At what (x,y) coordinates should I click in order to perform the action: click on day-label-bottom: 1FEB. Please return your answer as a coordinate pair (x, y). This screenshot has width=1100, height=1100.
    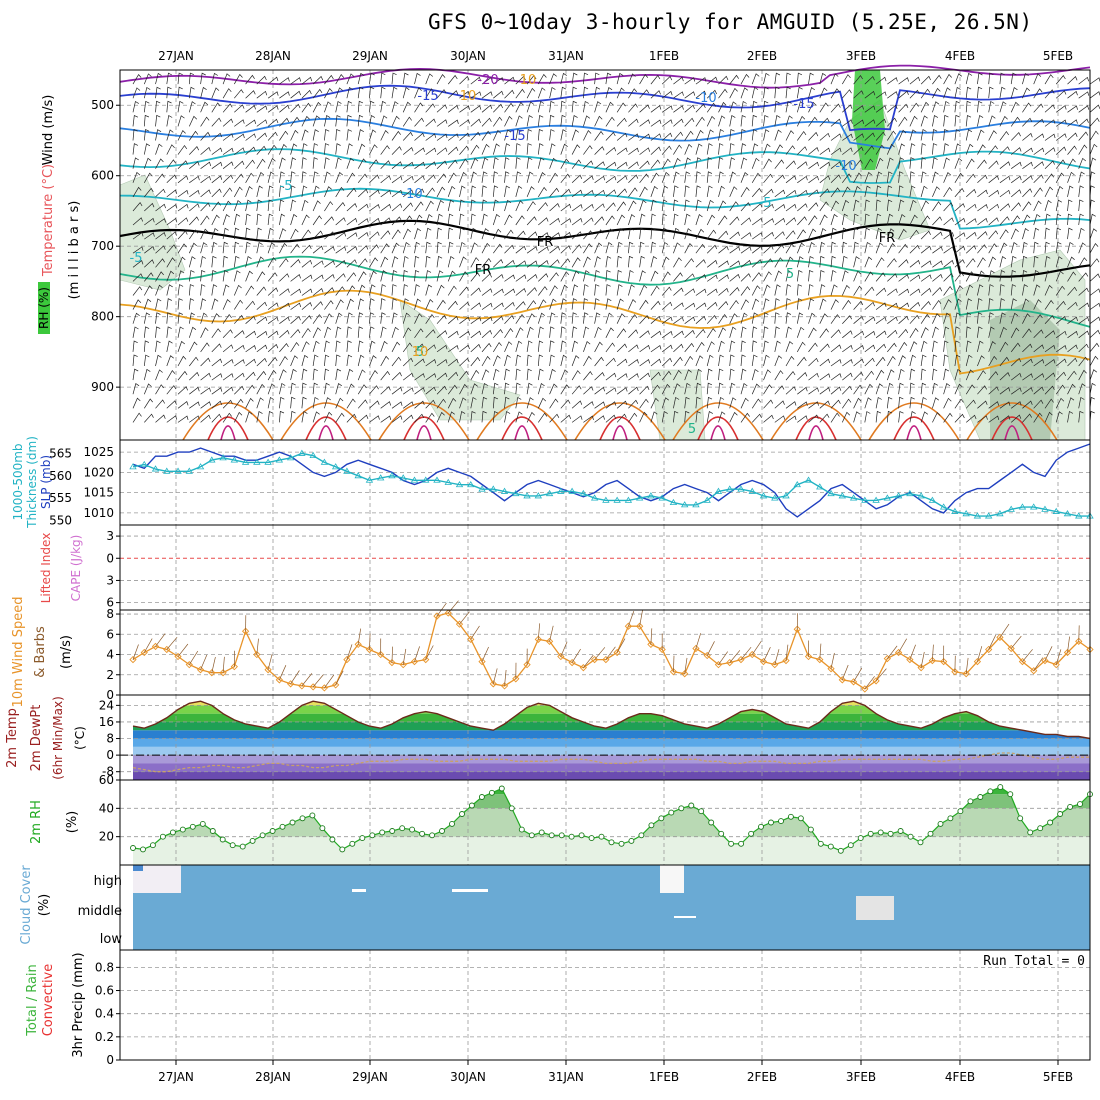
    Looking at the image, I should click on (664, 1077).